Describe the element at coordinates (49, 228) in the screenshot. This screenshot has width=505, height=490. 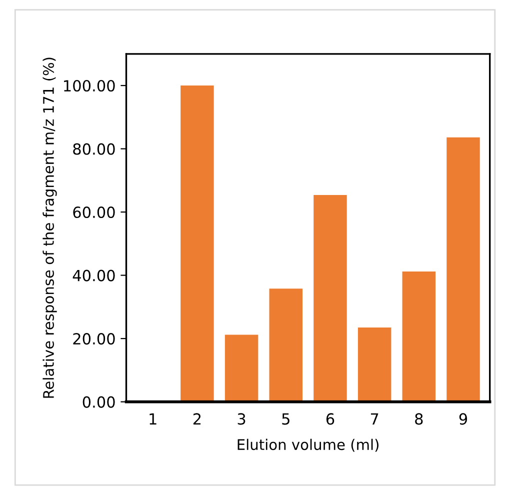
I see `y-axis-title: Relative response of the fragment m/z 171 (%)` at that location.